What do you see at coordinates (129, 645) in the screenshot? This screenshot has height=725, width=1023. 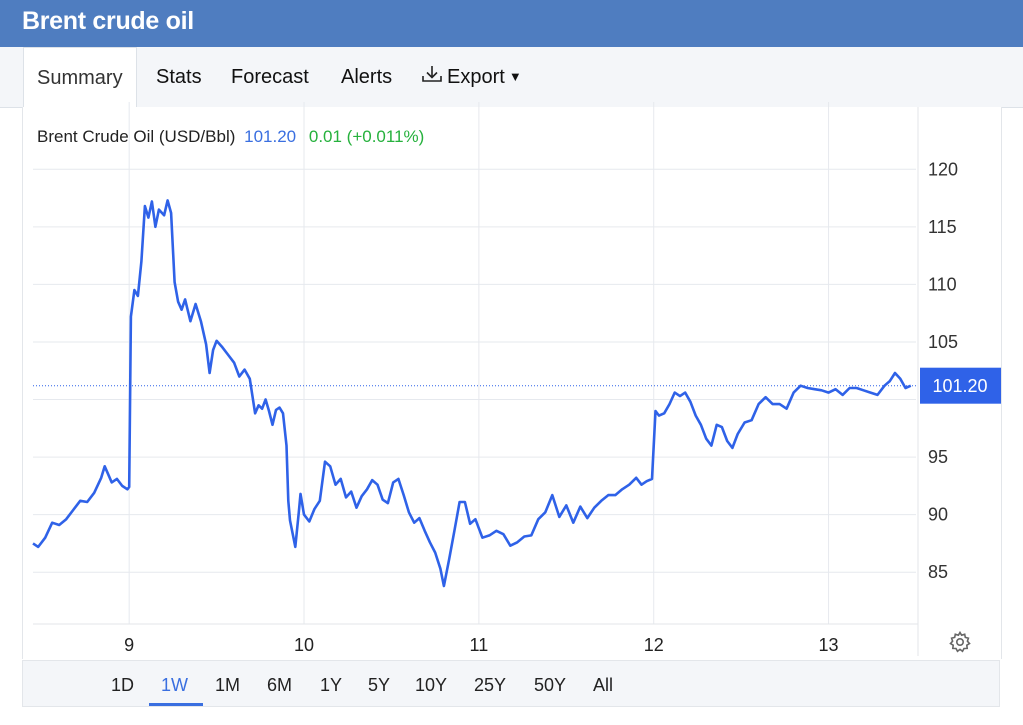 I see `x-tick-label: 9` at bounding box center [129, 645].